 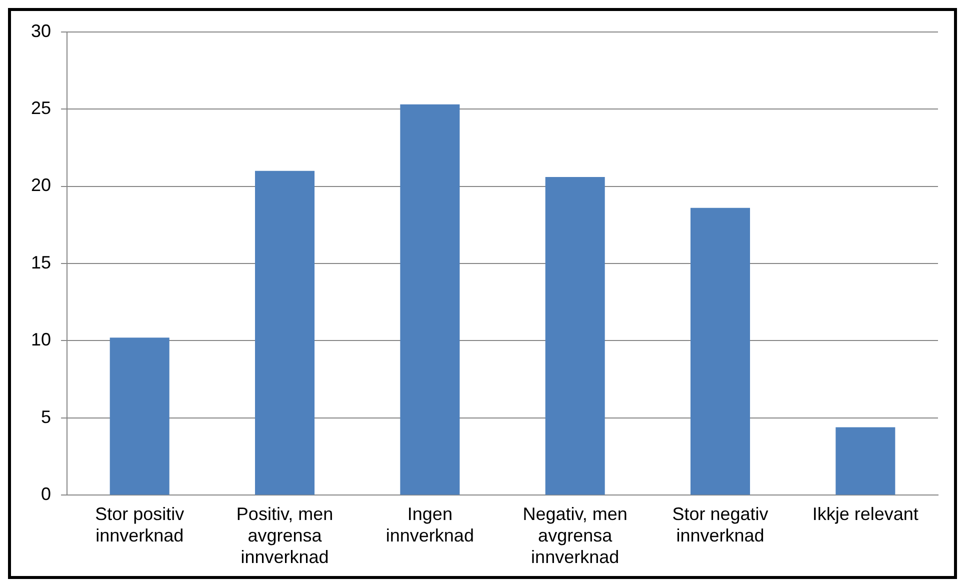 What do you see at coordinates (41, 108) in the screenshot?
I see `y-tick-label: 25` at bounding box center [41, 108].